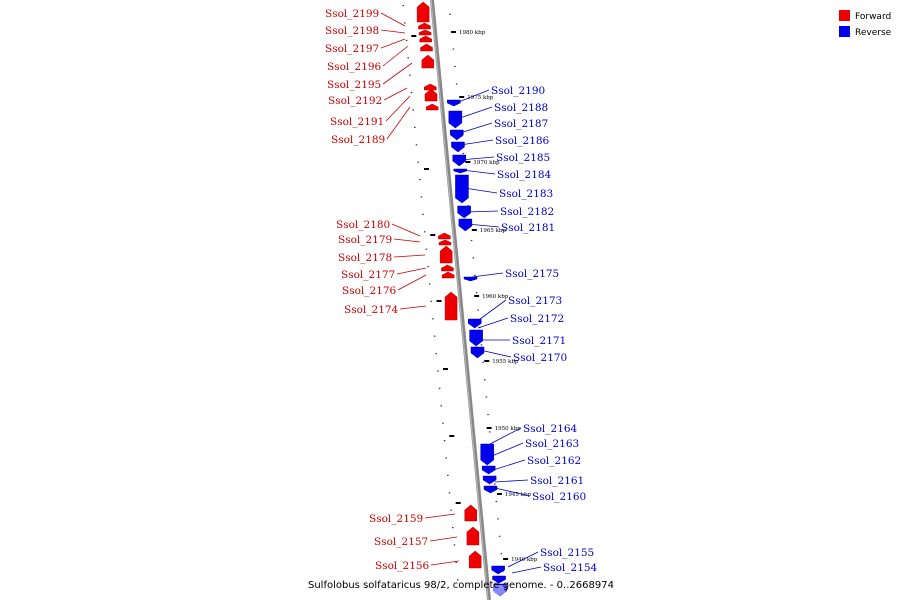 The height and width of the screenshot is (600, 900). What do you see at coordinates (873, 33) in the screenshot?
I see `legend-label-reverse: Reverse` at bounding box center [873, 33].